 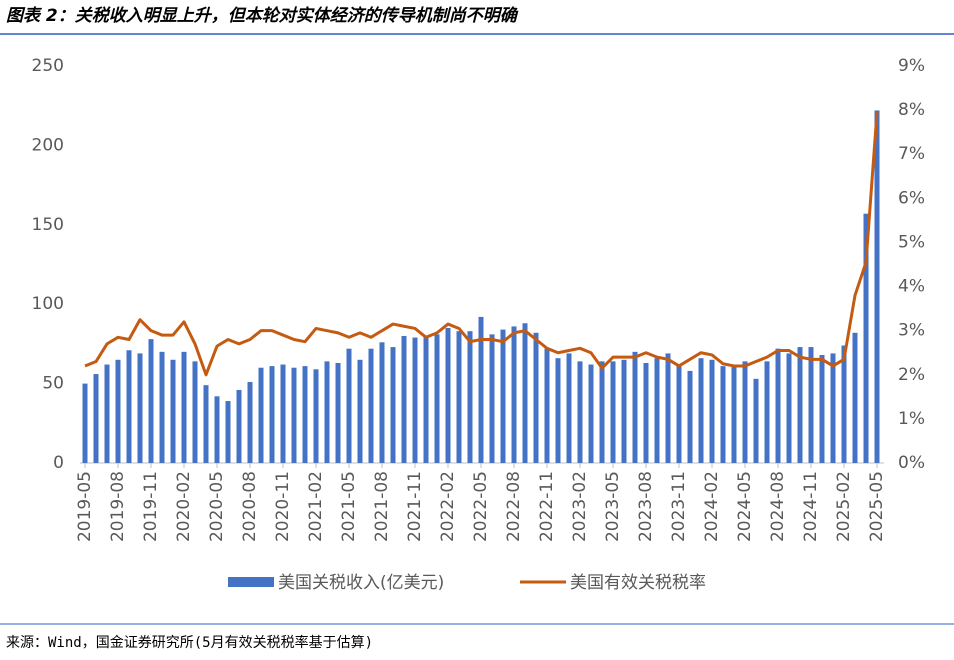 I want to click on x-tick-label: 2024-08, so click(x=778, y=506).